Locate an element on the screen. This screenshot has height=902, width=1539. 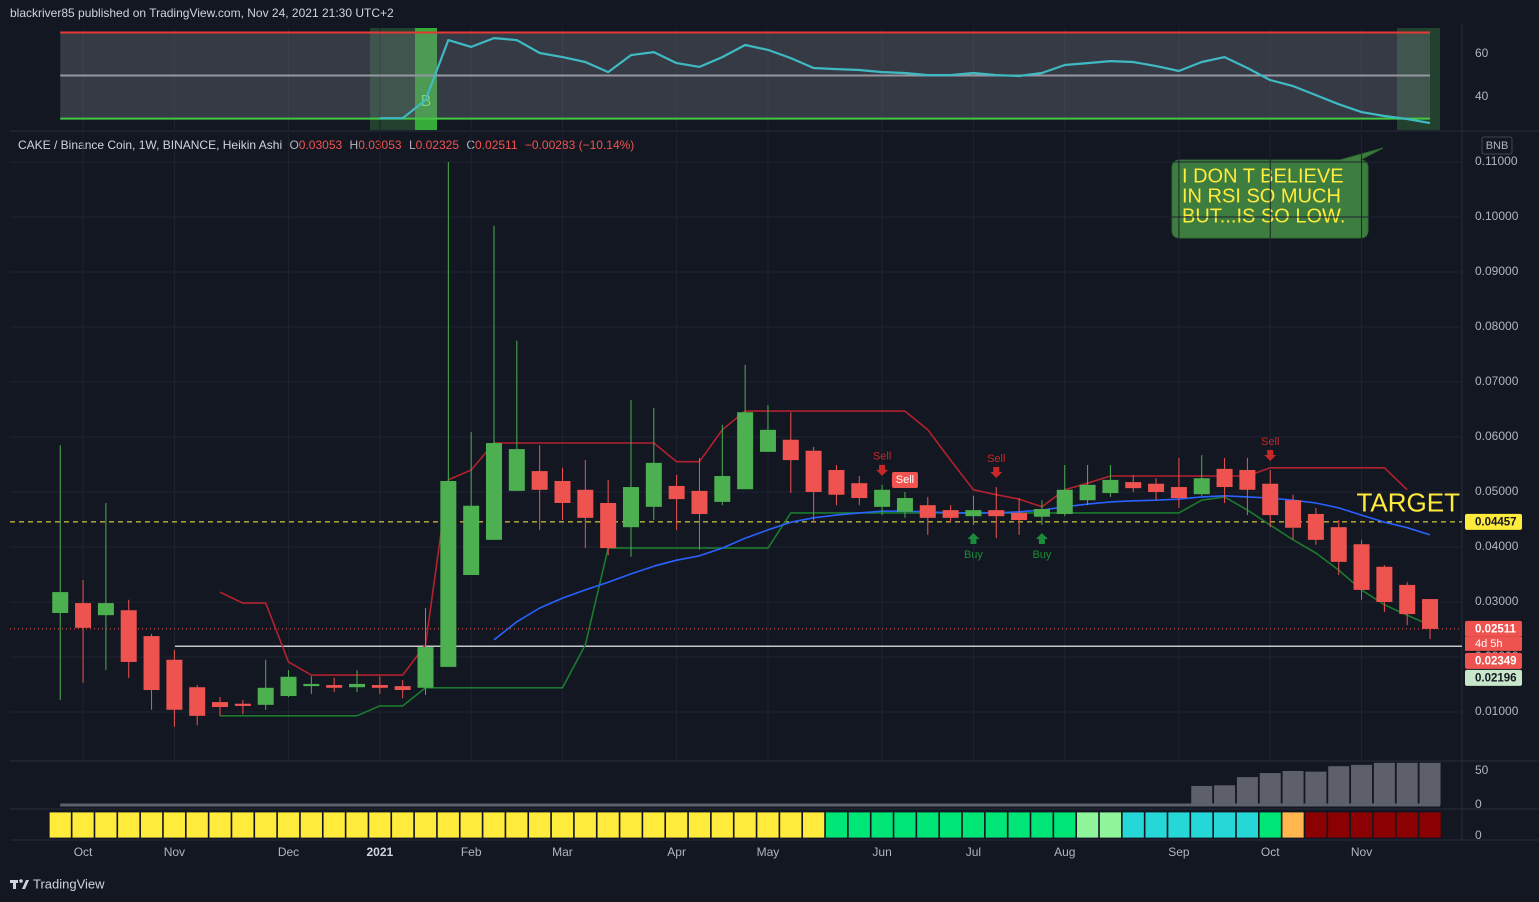
rsi-tick-label: 60 is located at coordinates (1482, 53).